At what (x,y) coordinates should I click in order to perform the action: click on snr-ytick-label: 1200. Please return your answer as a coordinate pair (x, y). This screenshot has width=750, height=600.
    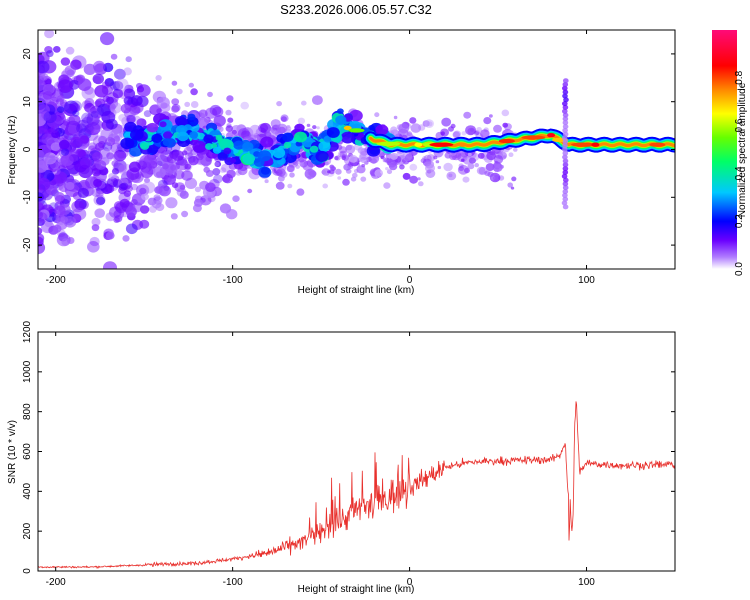
    Looking at the image, I should click on (27, 331).